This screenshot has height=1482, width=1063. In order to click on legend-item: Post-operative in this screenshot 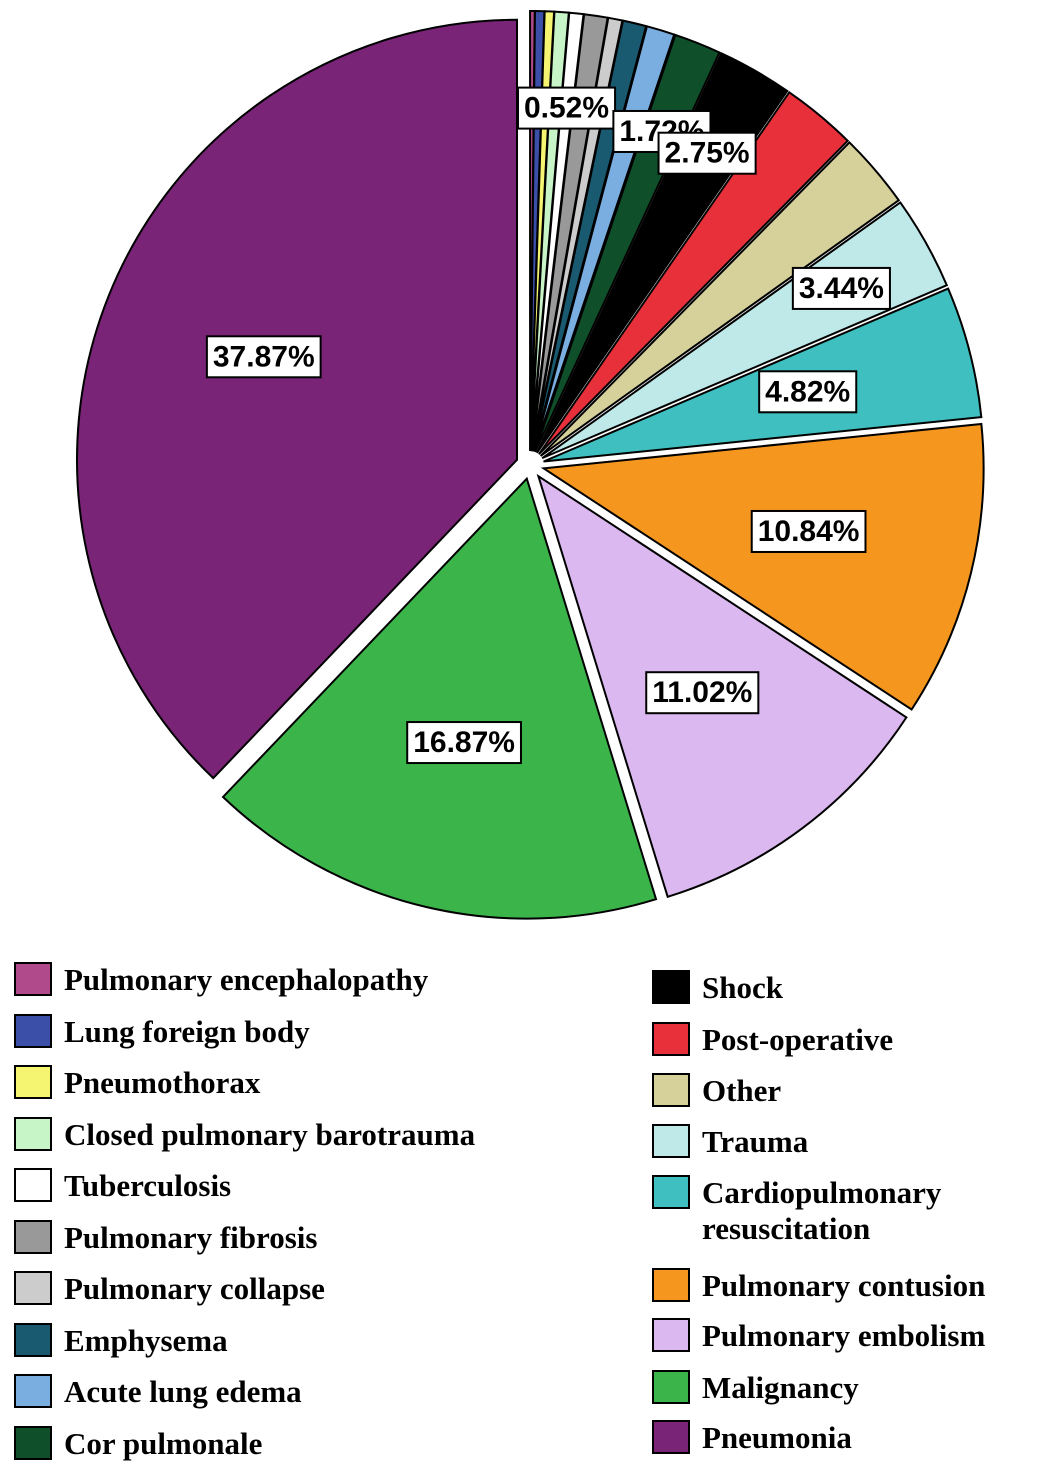, I will do `click(854, 1040)`.